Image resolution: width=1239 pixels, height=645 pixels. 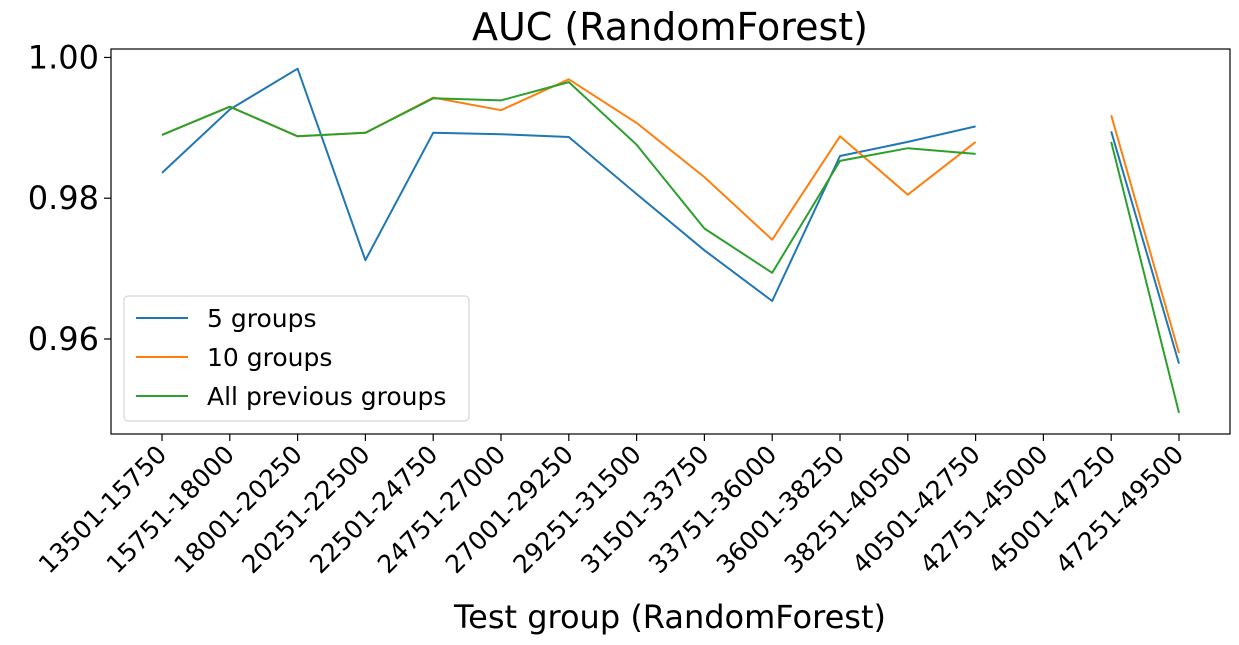 What do you see at coordinates (262, 318) in the screenshot?
I see `legend-label: 5 groups` at bounding box center [262, 318].